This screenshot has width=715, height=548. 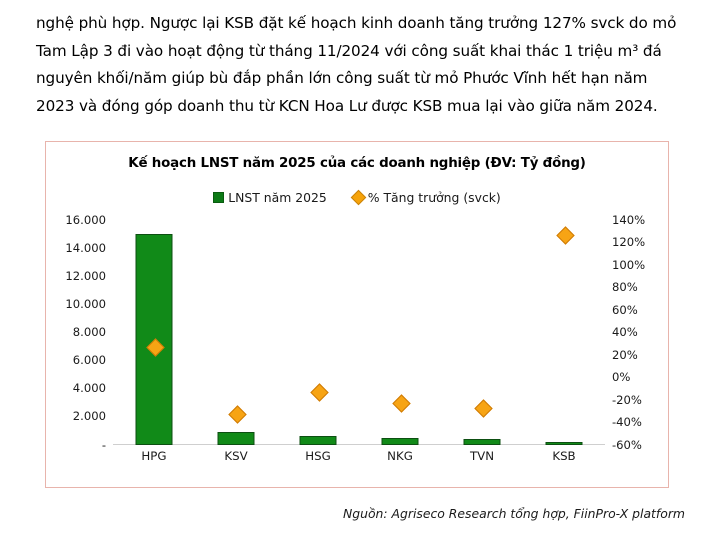 What do you see at coordinates (236, 438) in the screenshot?
I see `bar-ksv` at bounding box center [236, 438].